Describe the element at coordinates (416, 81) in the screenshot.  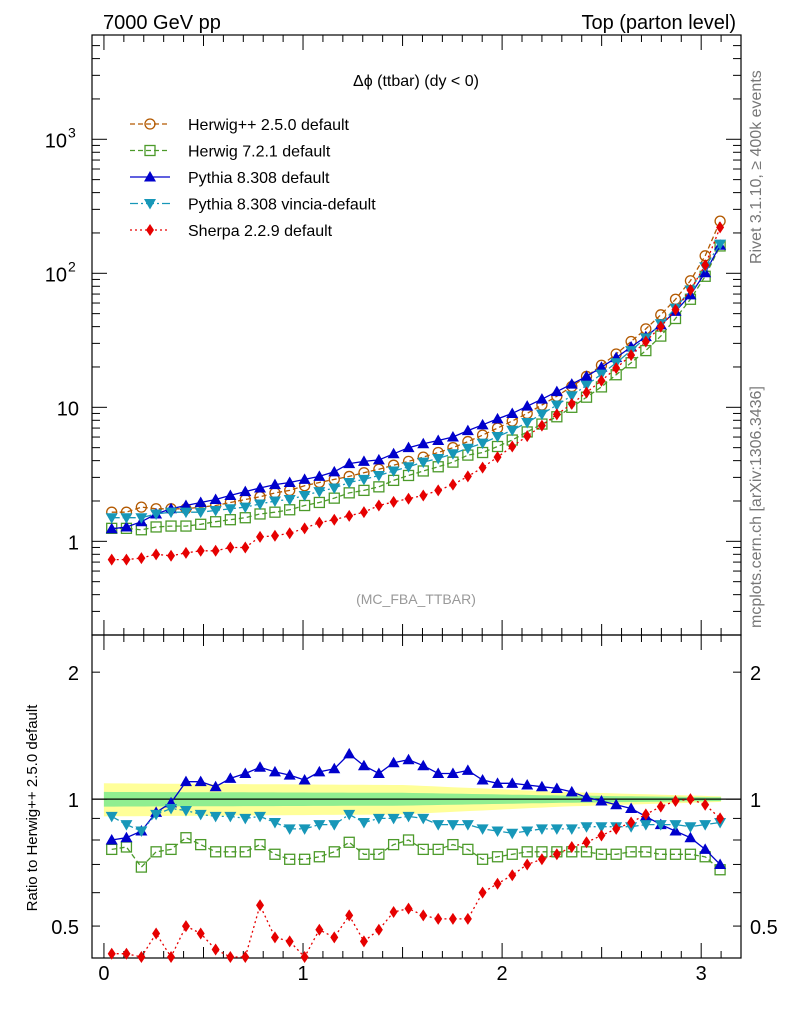
I see `main-title: Δϕ (ttbar) (dy < 0)` at that location.